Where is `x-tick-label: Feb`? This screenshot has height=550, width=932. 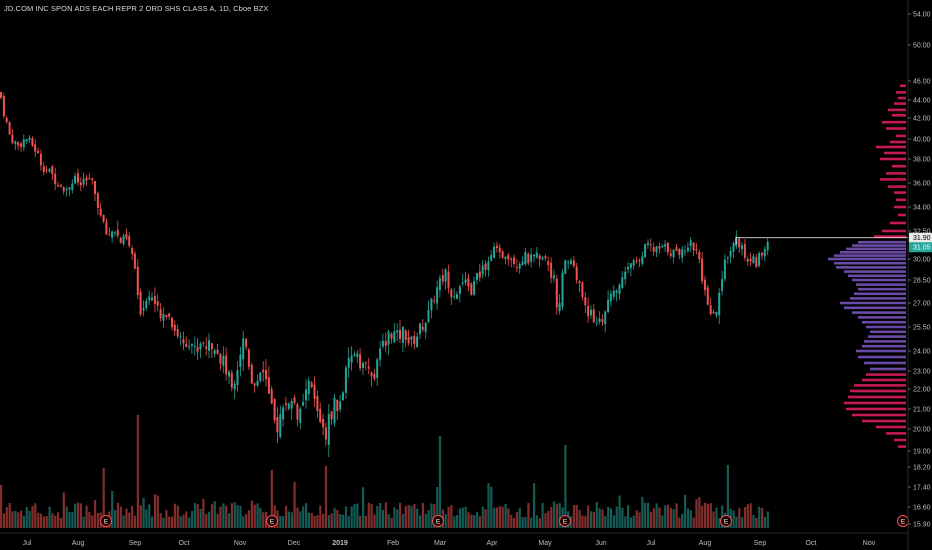
x-tick-label: Feb is located at coordinates (393, 543).